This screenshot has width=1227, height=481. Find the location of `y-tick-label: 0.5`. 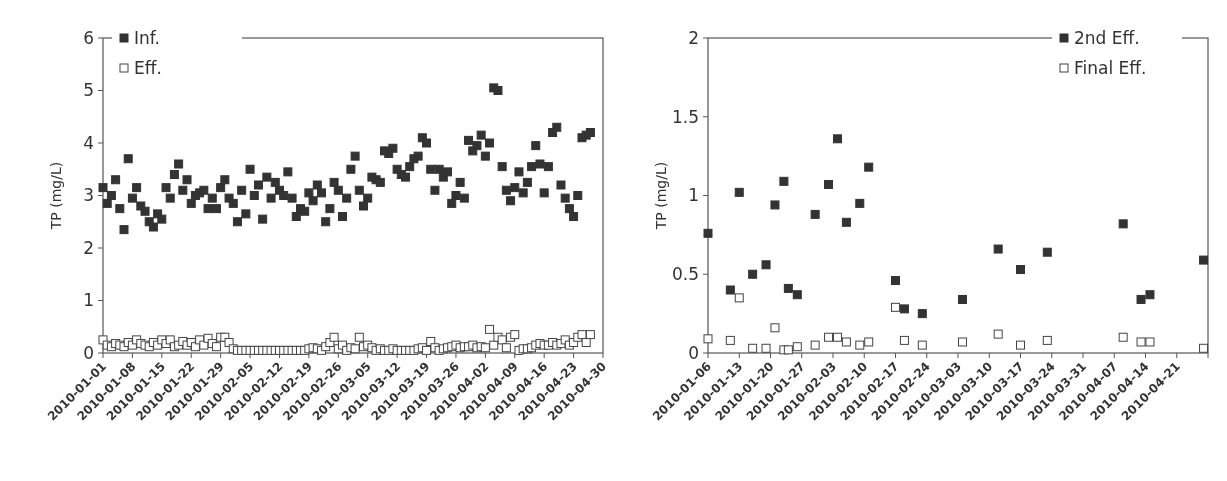

y-tick-label: 0.5 is located at coordinates (685, 274).